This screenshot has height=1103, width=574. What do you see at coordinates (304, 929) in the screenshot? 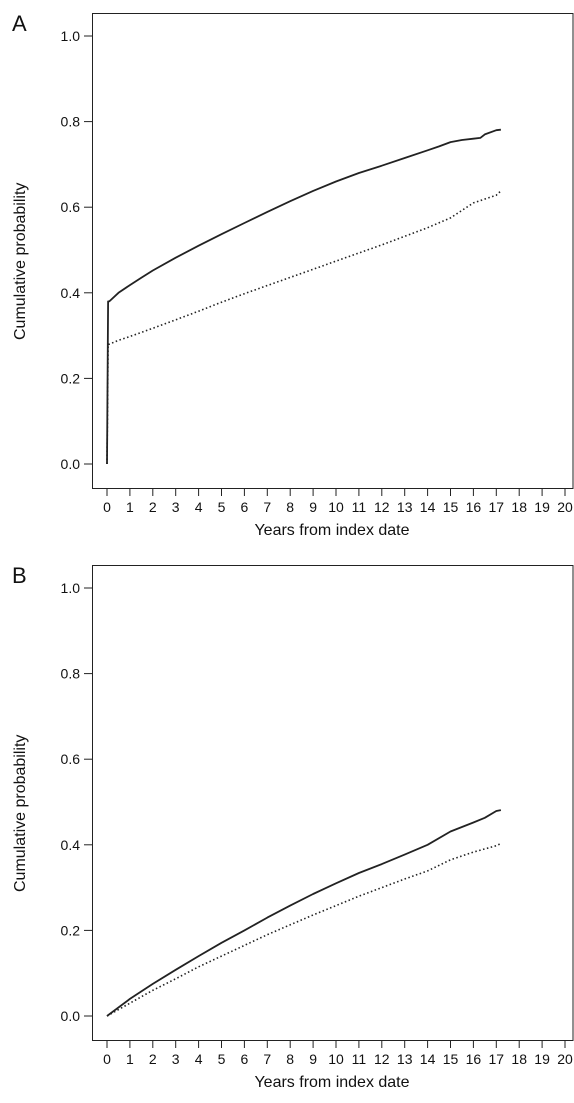
I see `series-line-dotted` at bounding box center [304, 929].